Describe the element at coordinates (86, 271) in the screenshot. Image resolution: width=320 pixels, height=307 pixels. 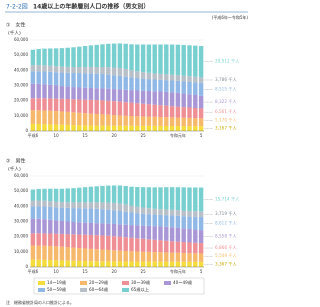
I see `x-tick-label: 15` at that location.